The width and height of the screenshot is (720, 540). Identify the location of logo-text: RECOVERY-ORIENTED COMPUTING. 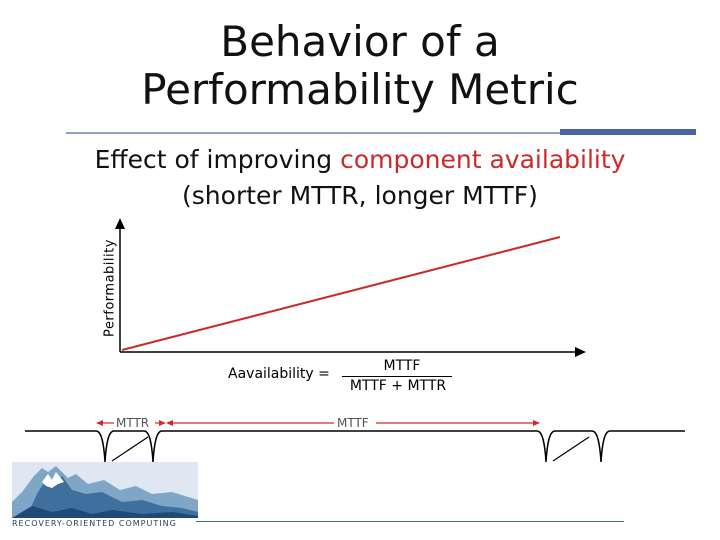
(94, 523).